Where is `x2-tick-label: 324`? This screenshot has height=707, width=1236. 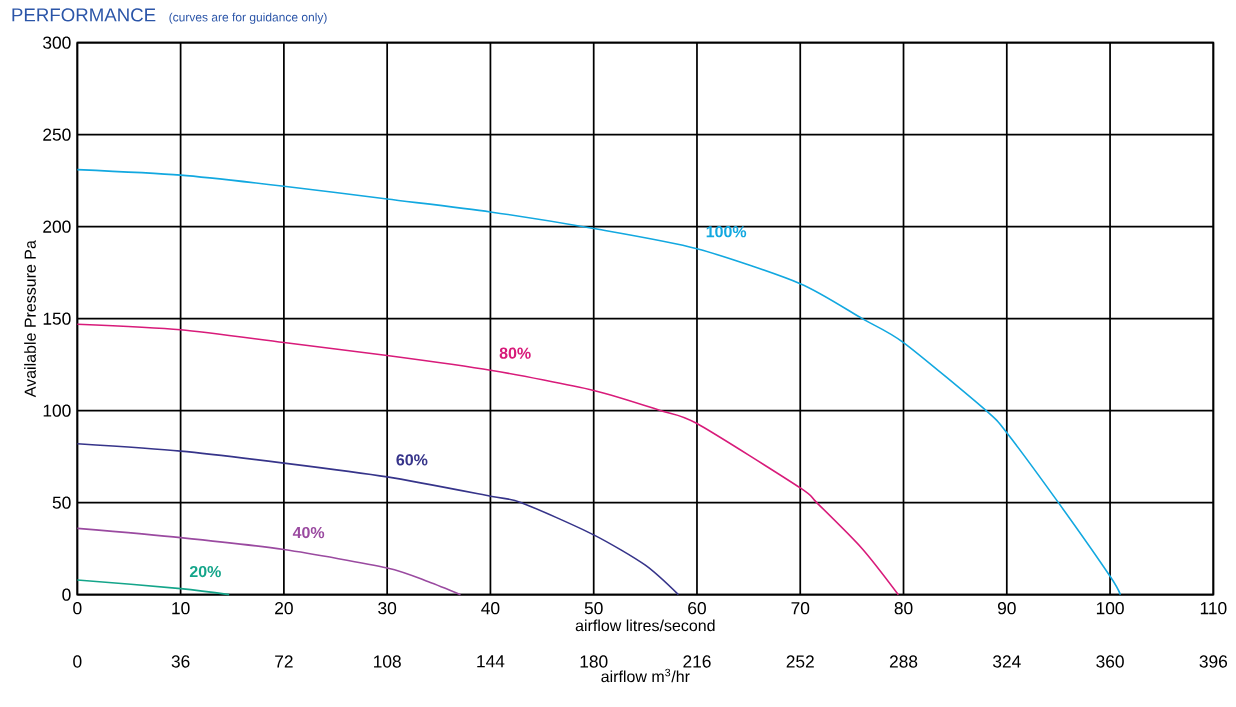 x2-tick-label: 324 is located at coordinates (1007, 661).